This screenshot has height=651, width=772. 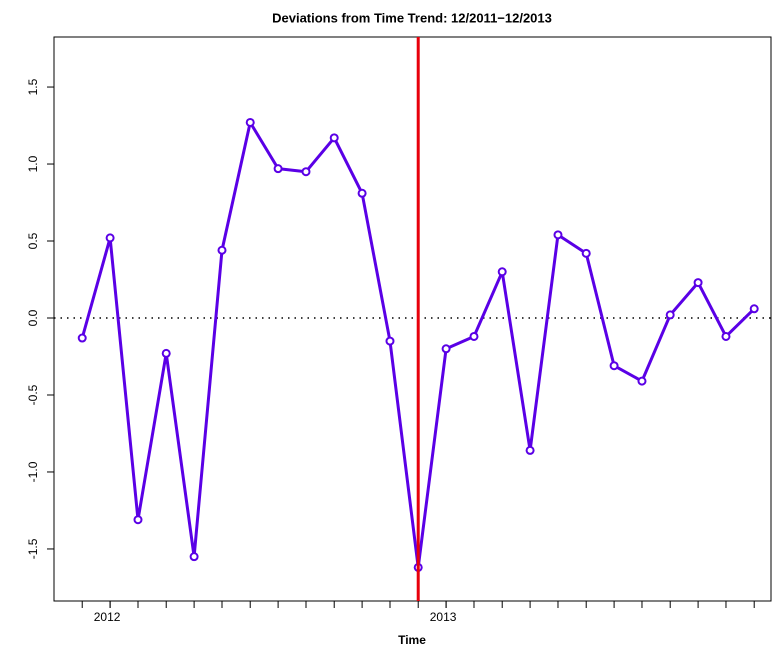 What do you see at coordinates (33, 548) in the screenshot?
I see `y-tick-label: -1.5` at bounding box center [33, 548].